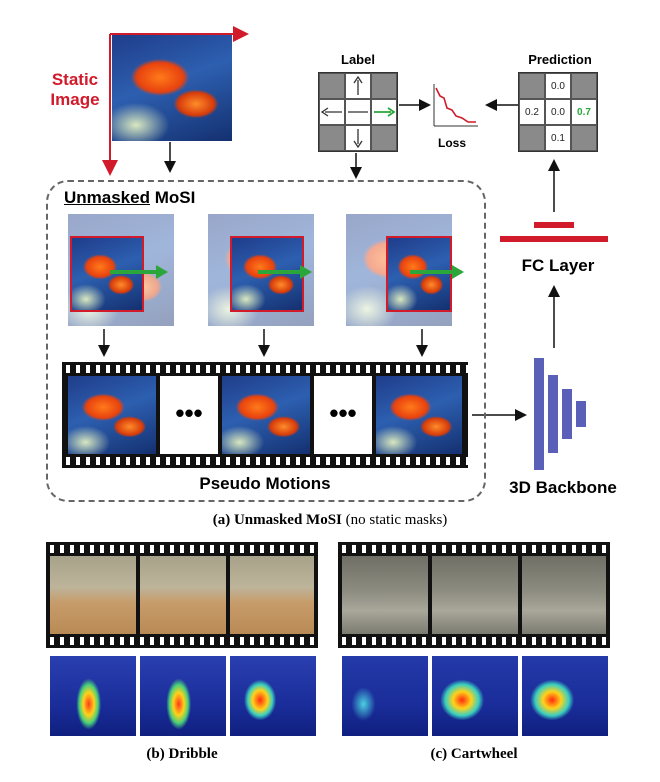 The image size is (660, 782). I want to click on caption-c: (c) Cartwheel, so click(474, 754).